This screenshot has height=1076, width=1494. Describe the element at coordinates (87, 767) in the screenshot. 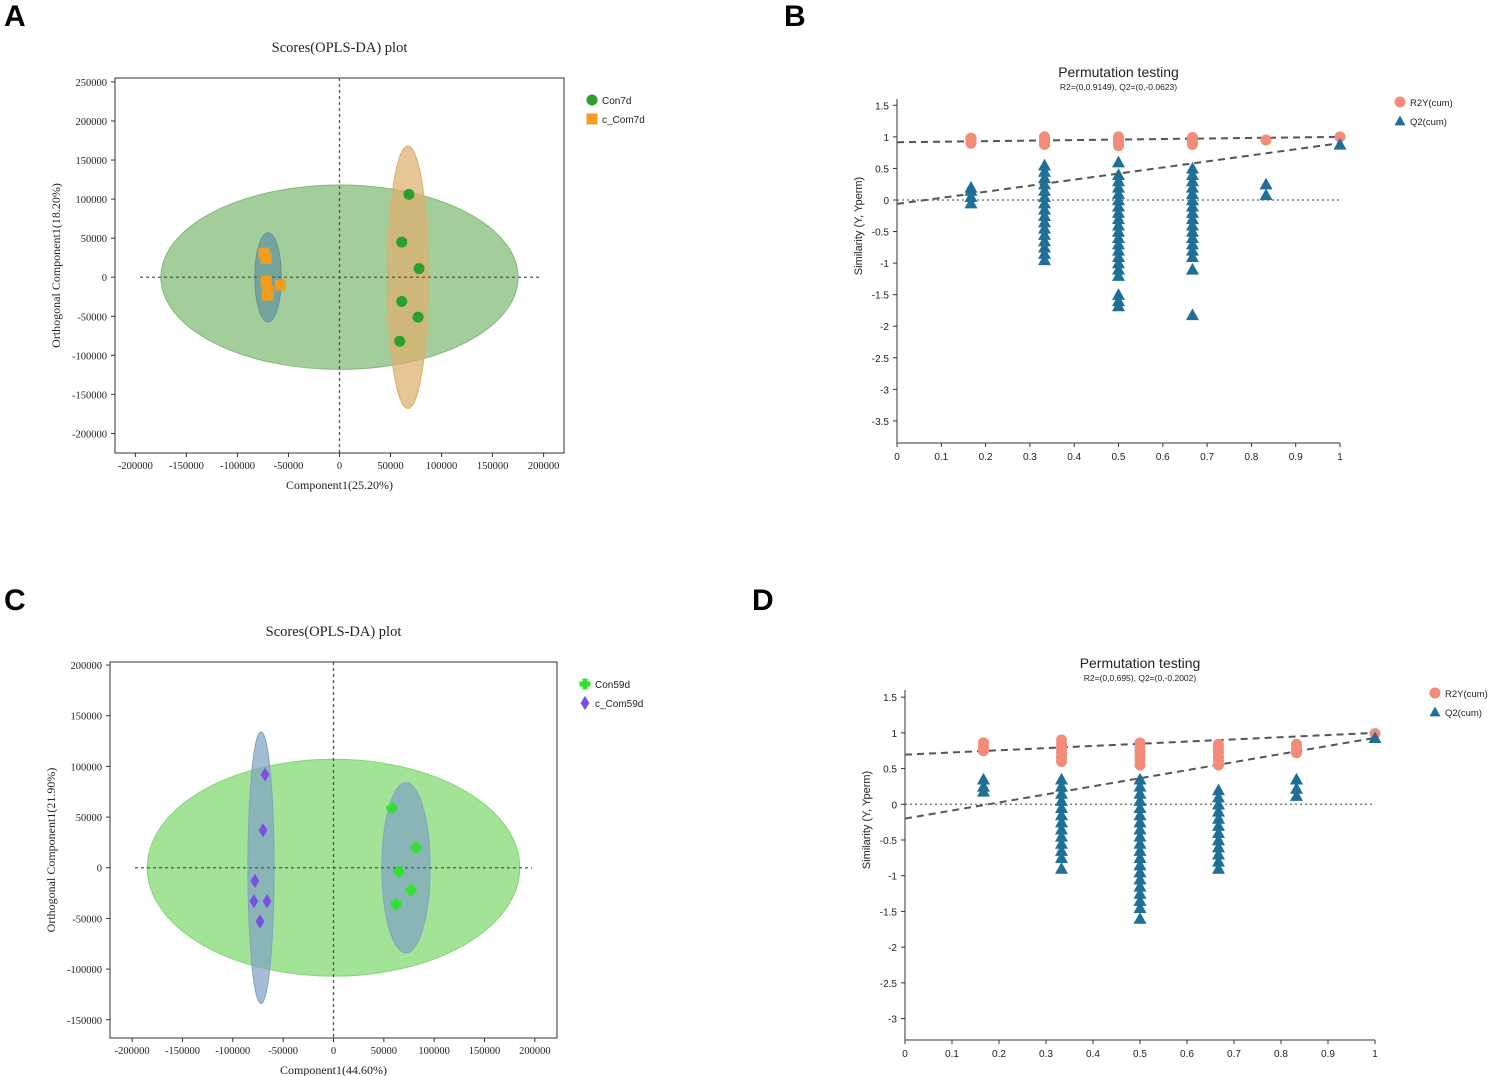

I see `y-tick-label: 100000` at that location.